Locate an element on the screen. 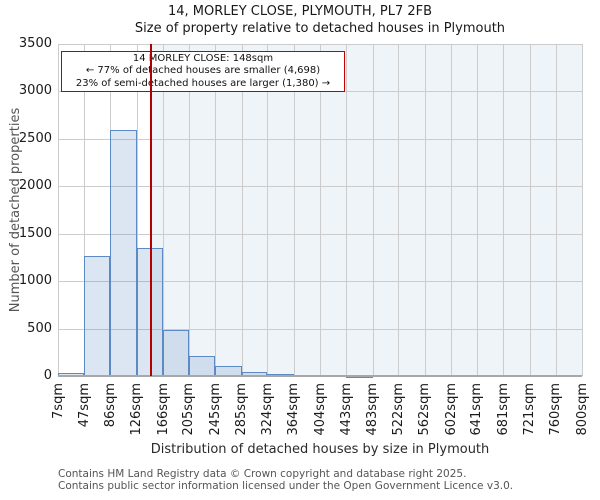  x-axis-line is located at coordinates (320, 376).